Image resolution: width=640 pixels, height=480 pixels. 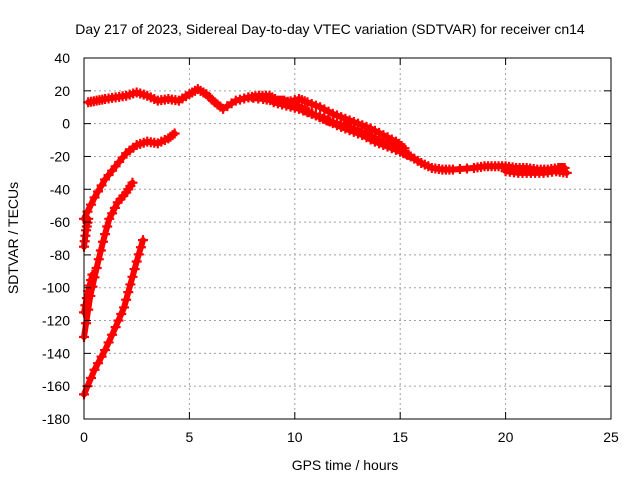 I want to click on y-tick-label: 20, so click(x=62, y=91).